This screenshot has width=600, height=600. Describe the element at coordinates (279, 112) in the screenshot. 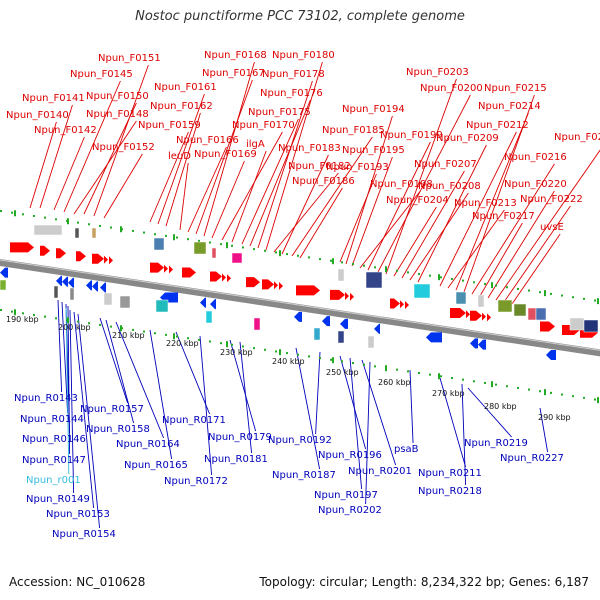

I see `forward-gene-label: Npun_F0175` at that location.